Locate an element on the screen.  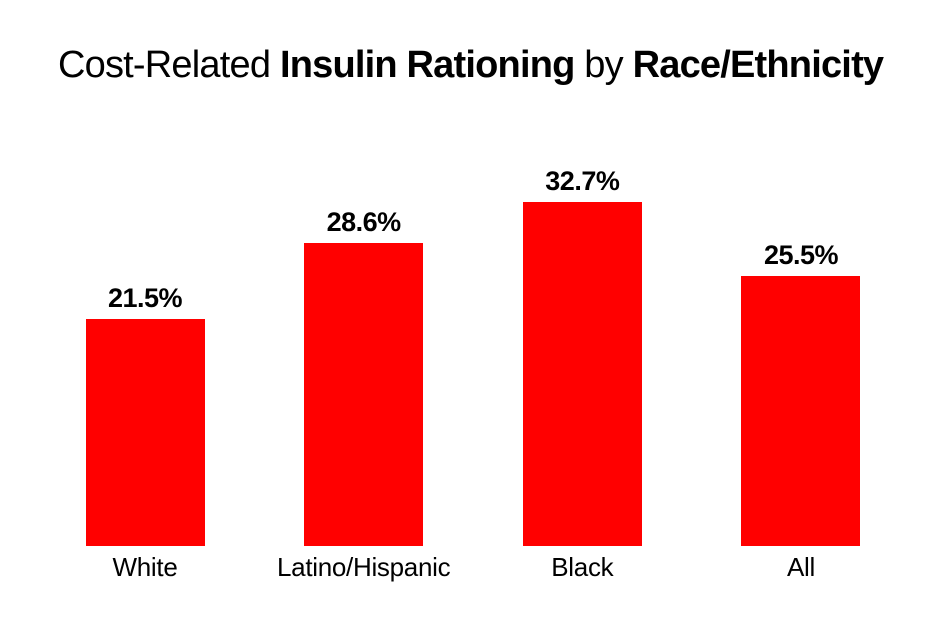
bar-column-latino-hispanic: 28.6% is located at coordinates (364, 356).